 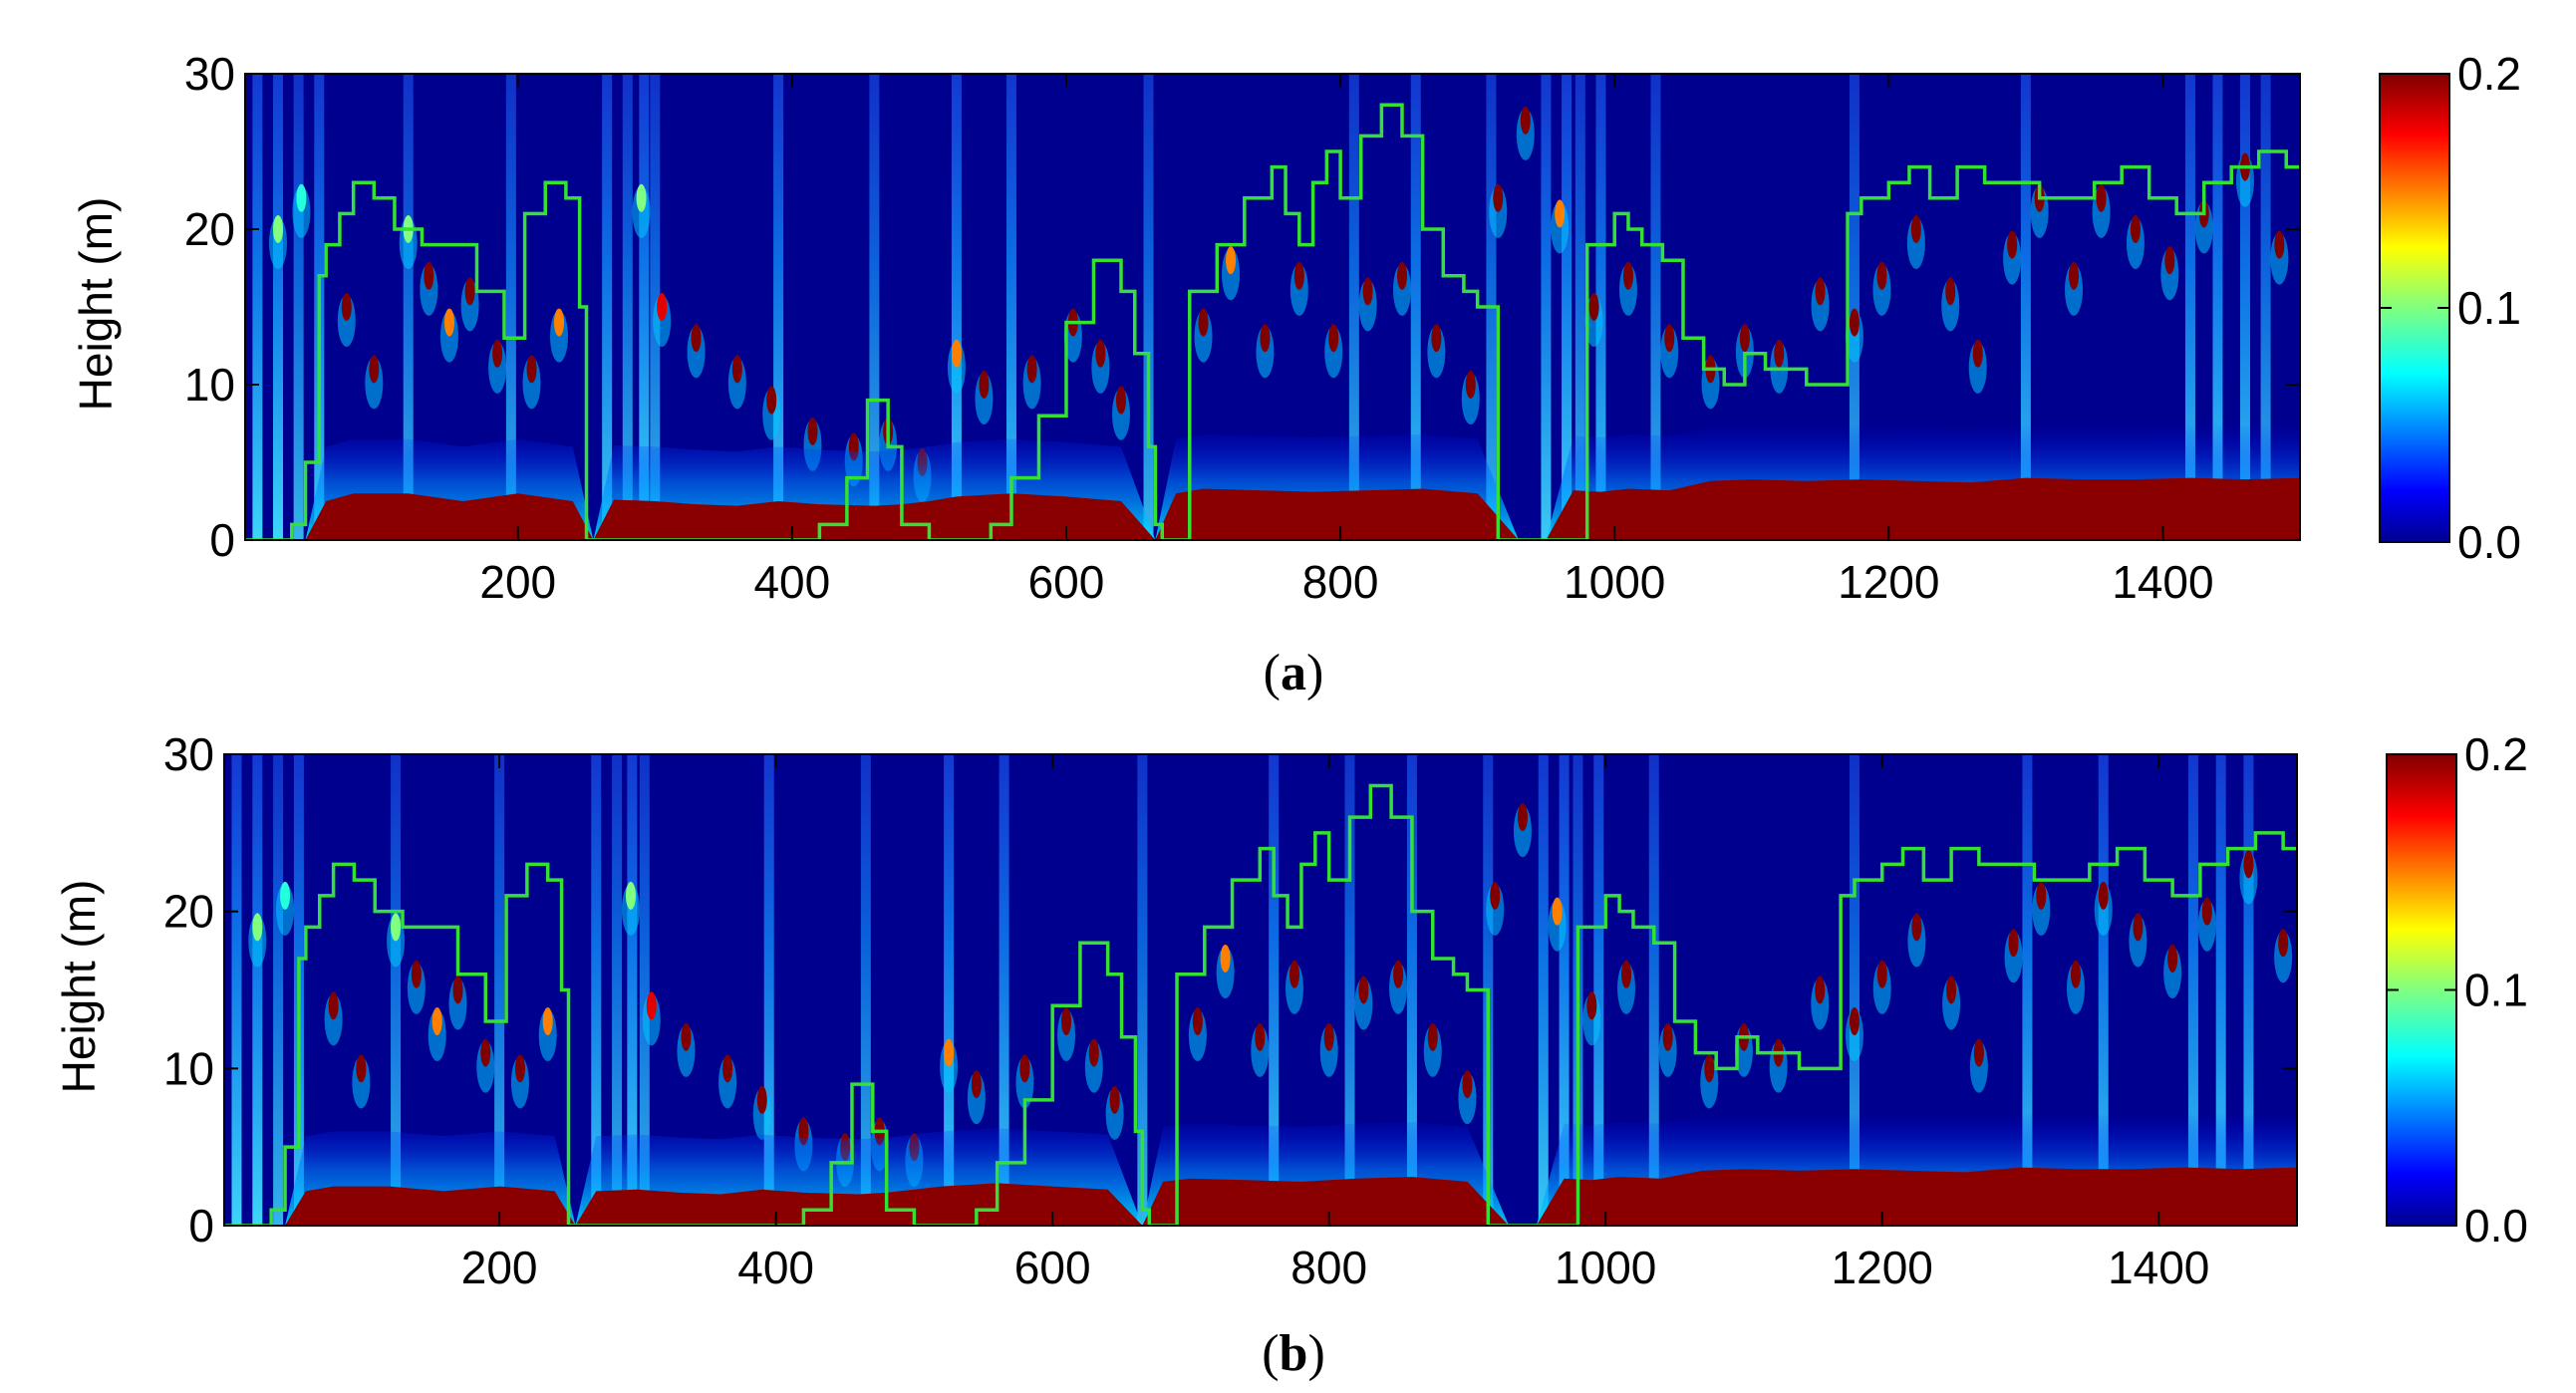 What do you see at coordinates (517, 582) in the screenshot?
I see `x-tick-label-a-0: 200` at bounding box center [517, 582].